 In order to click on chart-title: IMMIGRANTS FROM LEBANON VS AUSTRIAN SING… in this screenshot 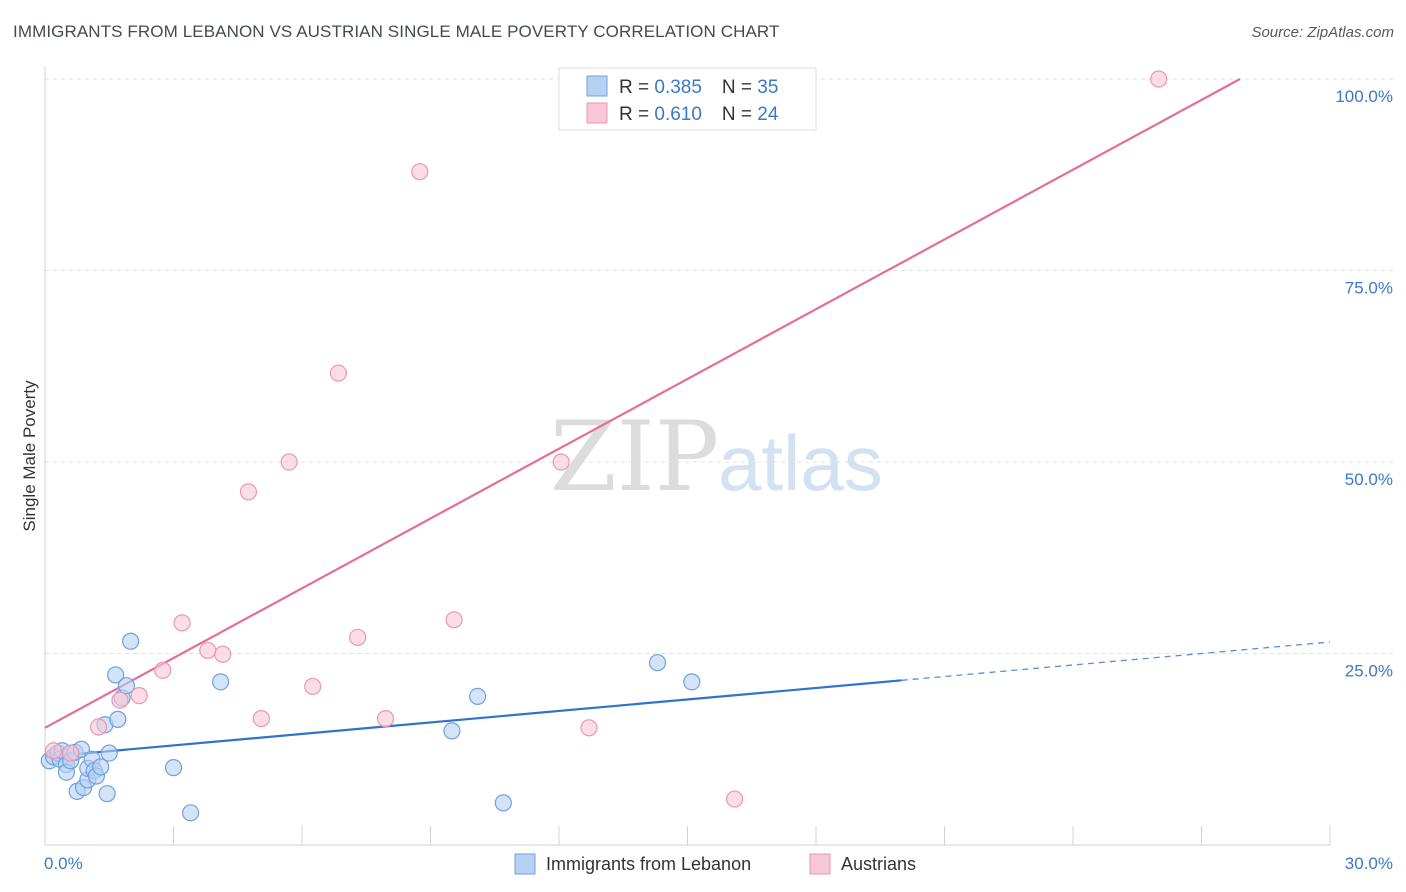, I will do `click(396, 31)`.